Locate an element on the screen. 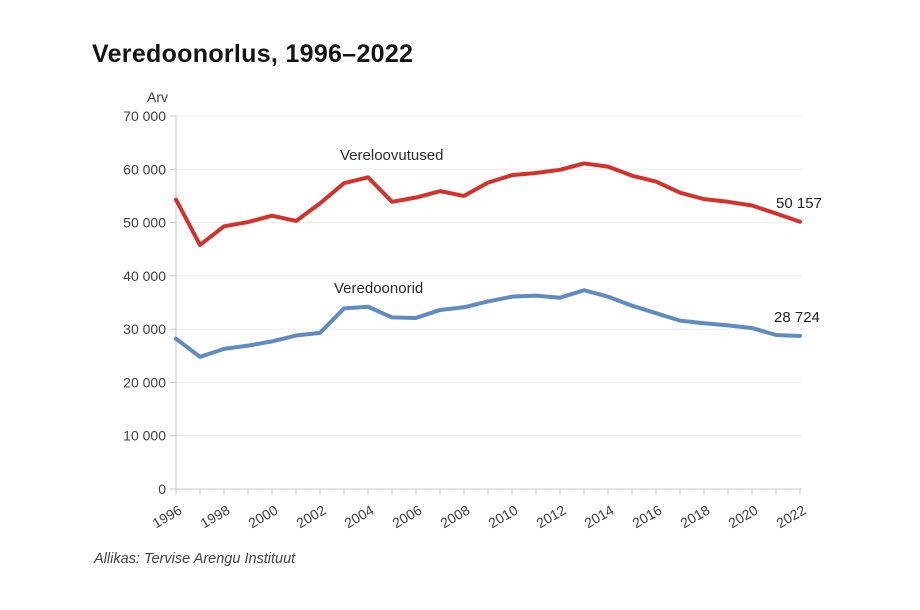 The height and width of the screenshot is (610, 920). y-tick-label: 40 000 is located at coordinates (144, 276).